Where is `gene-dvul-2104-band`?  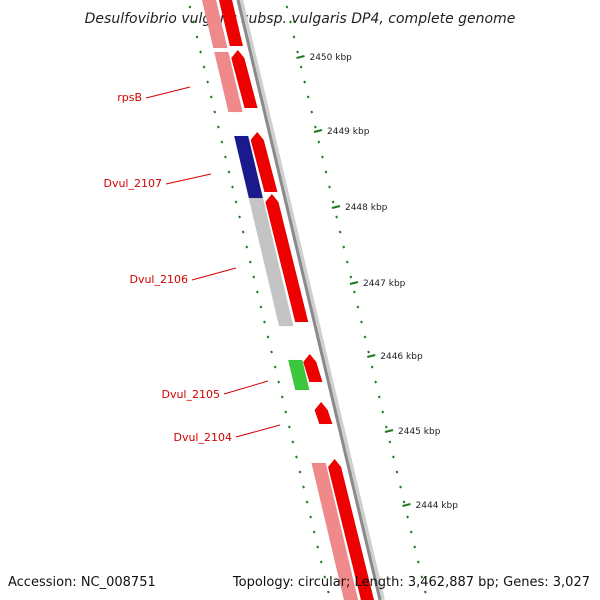 gene-dvul-2104-band is located at coordinates (323, 413).